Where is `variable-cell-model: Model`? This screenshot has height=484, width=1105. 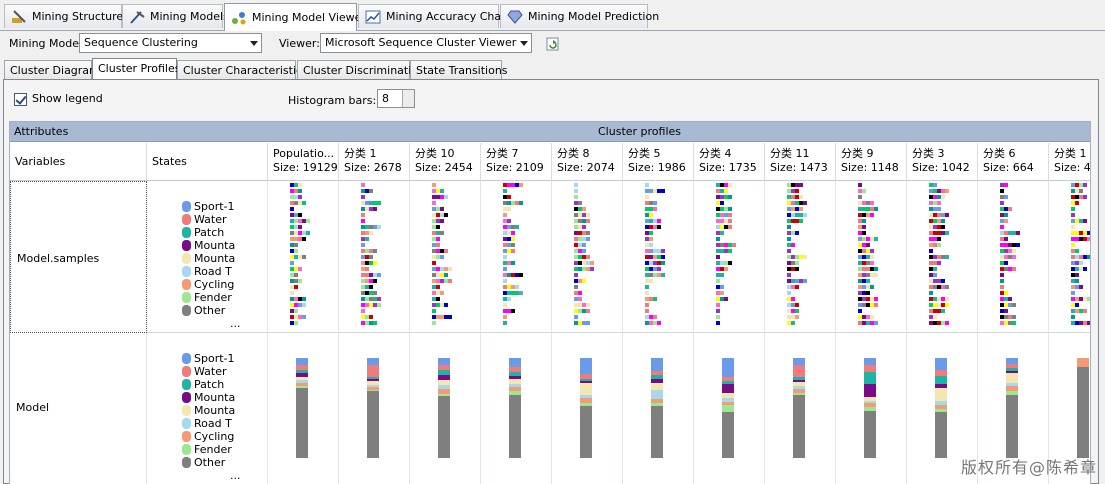 variable-cell-model: Model is located at coordinates (78, 408).